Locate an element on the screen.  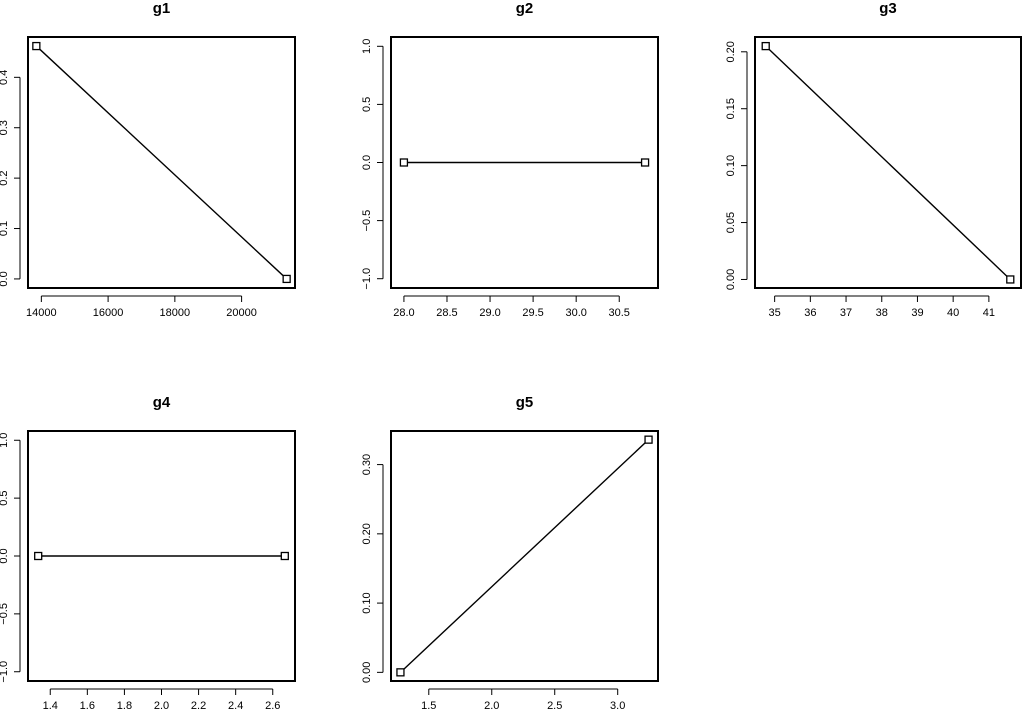
x-tick-label: 20000 is located at coordinates (241, 313).